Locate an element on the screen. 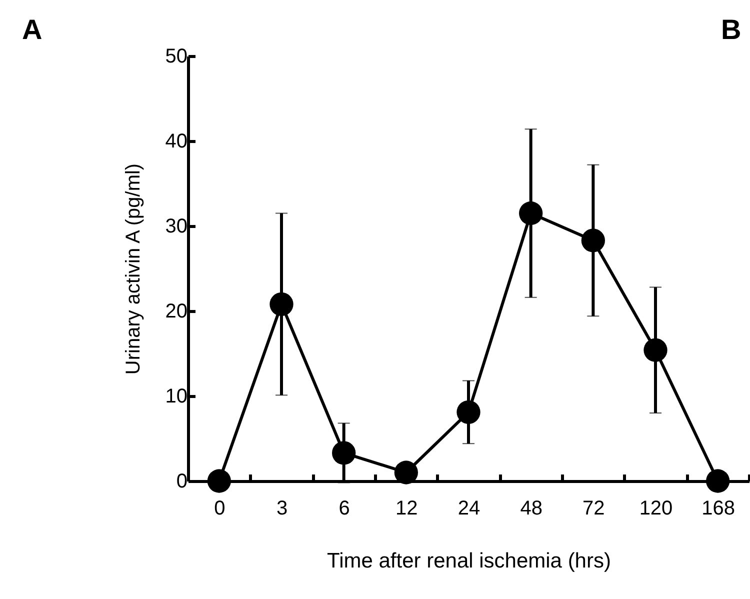 The image size is (750, 599). y-tick-label: 10 is located at coordinates (176, 397).